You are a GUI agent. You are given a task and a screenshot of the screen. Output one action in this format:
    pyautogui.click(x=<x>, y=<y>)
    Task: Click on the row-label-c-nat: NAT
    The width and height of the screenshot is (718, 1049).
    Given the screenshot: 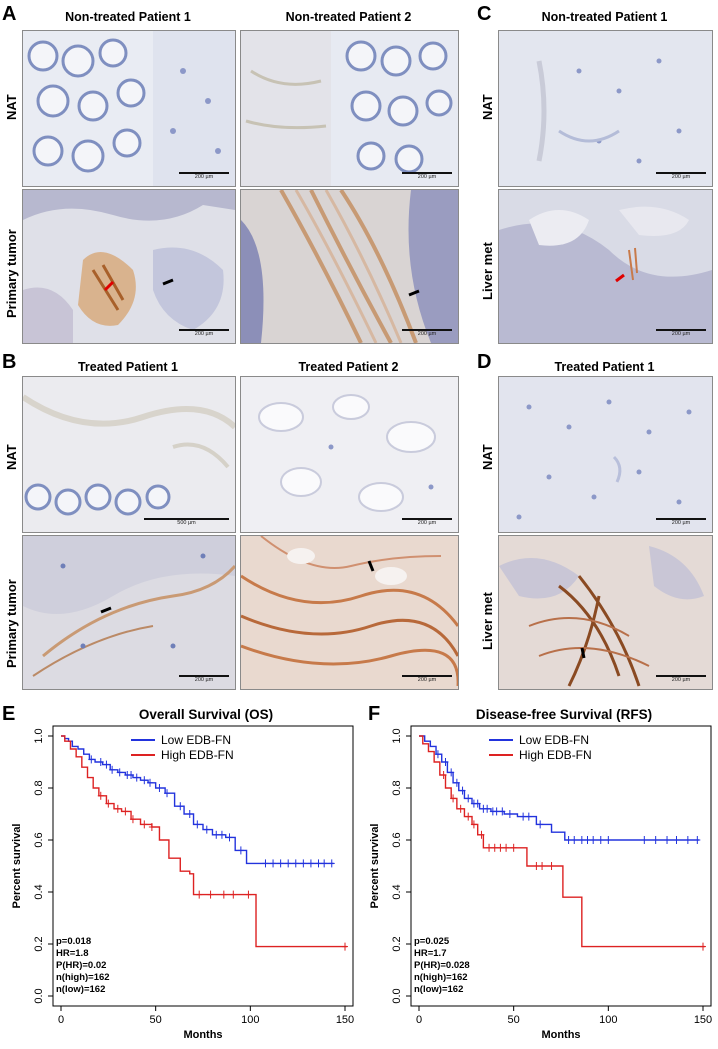 What is the action you would take?
    pyautogui.click(x=487, y=107)
    